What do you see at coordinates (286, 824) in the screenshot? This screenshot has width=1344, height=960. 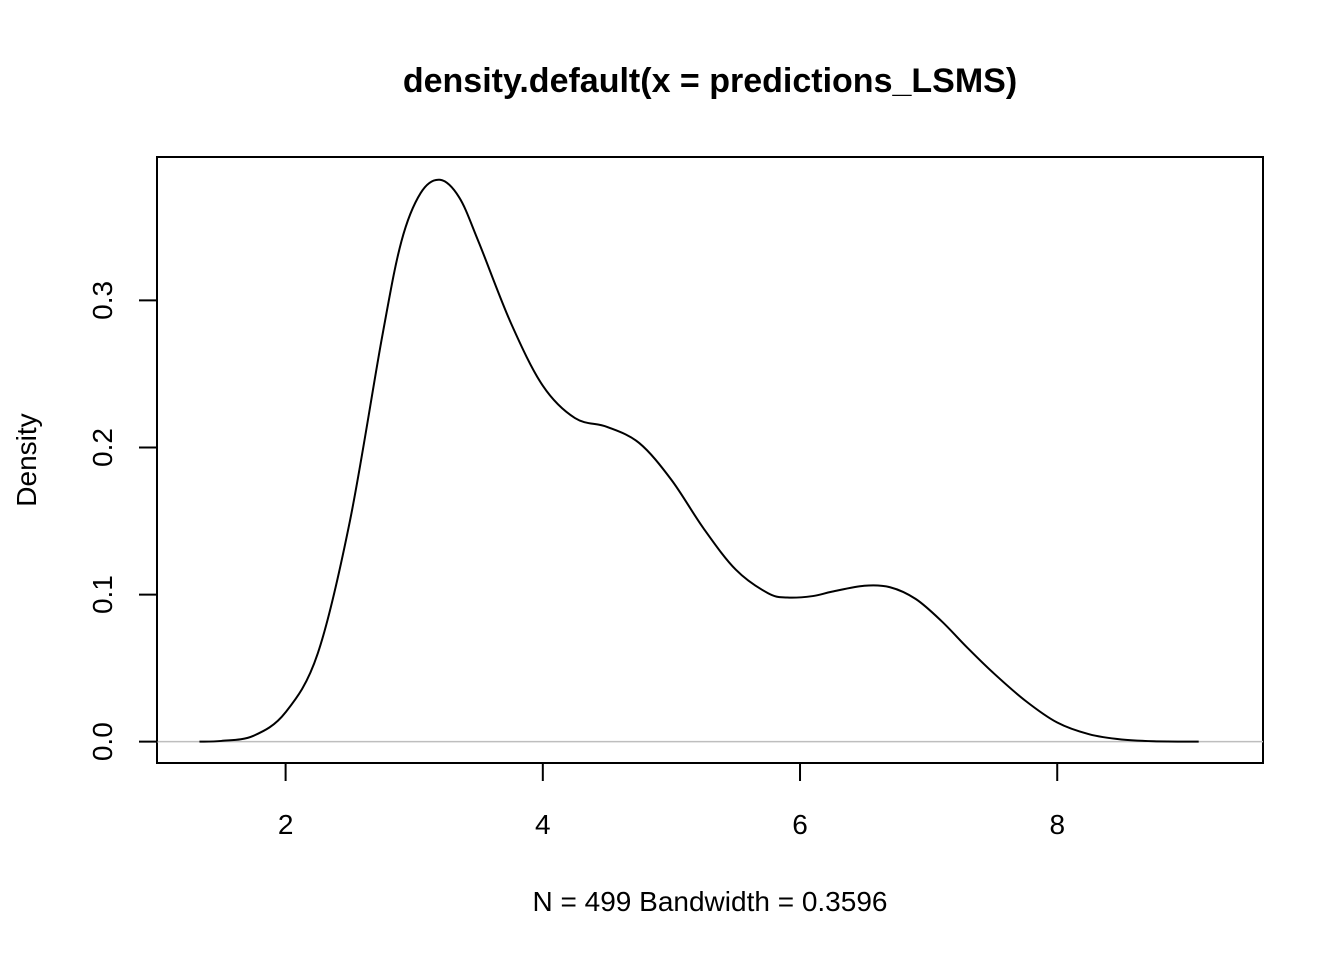 I see `x-tick-label: 2` at bounding box center [286, 824].